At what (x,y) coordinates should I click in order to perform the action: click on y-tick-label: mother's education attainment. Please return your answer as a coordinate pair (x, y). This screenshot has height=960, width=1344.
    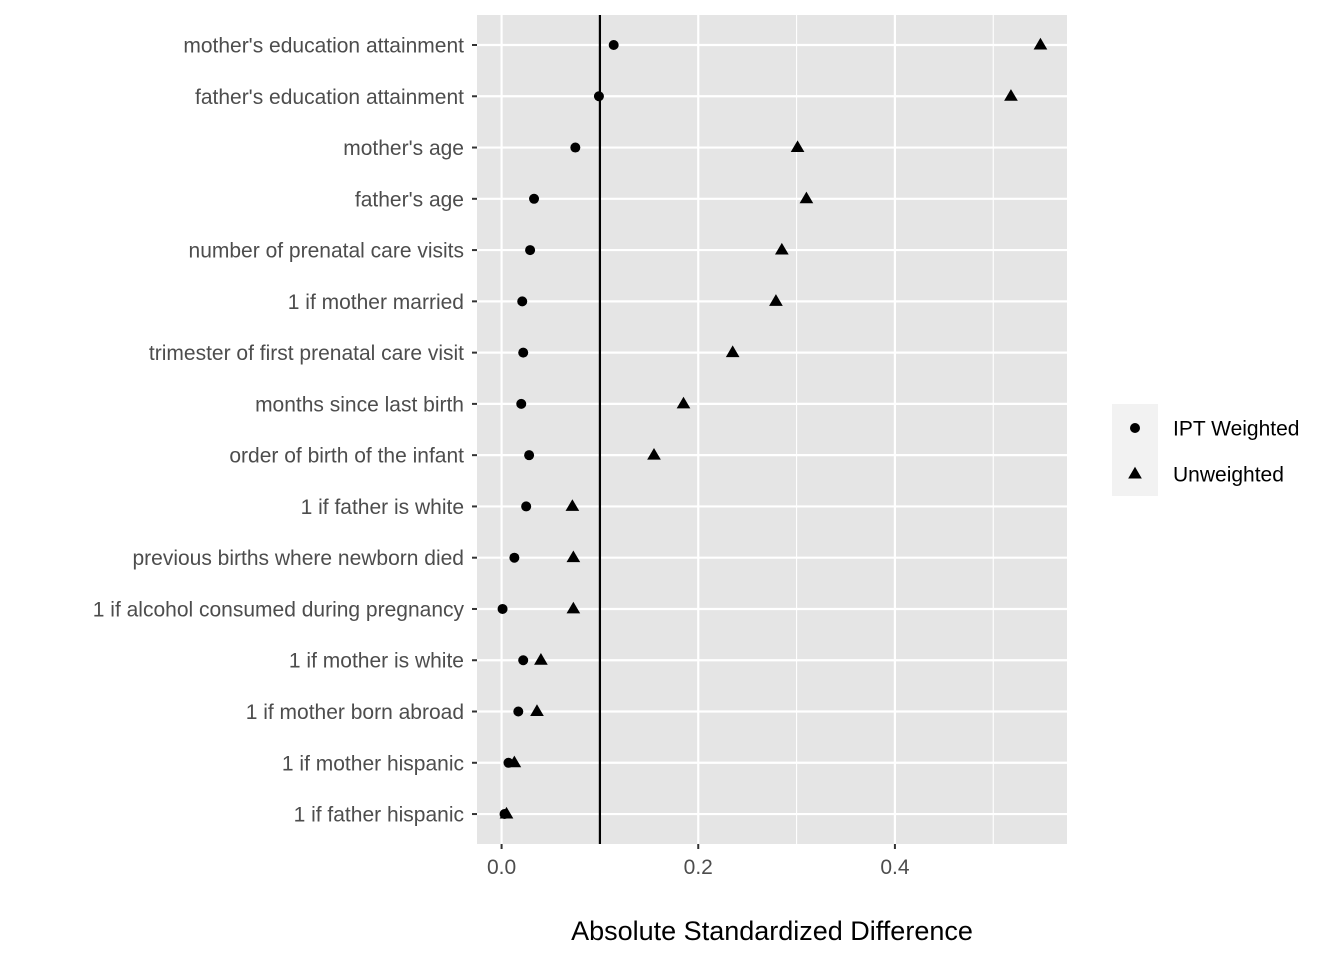
    Looking at the image, I should click on (323, 46).